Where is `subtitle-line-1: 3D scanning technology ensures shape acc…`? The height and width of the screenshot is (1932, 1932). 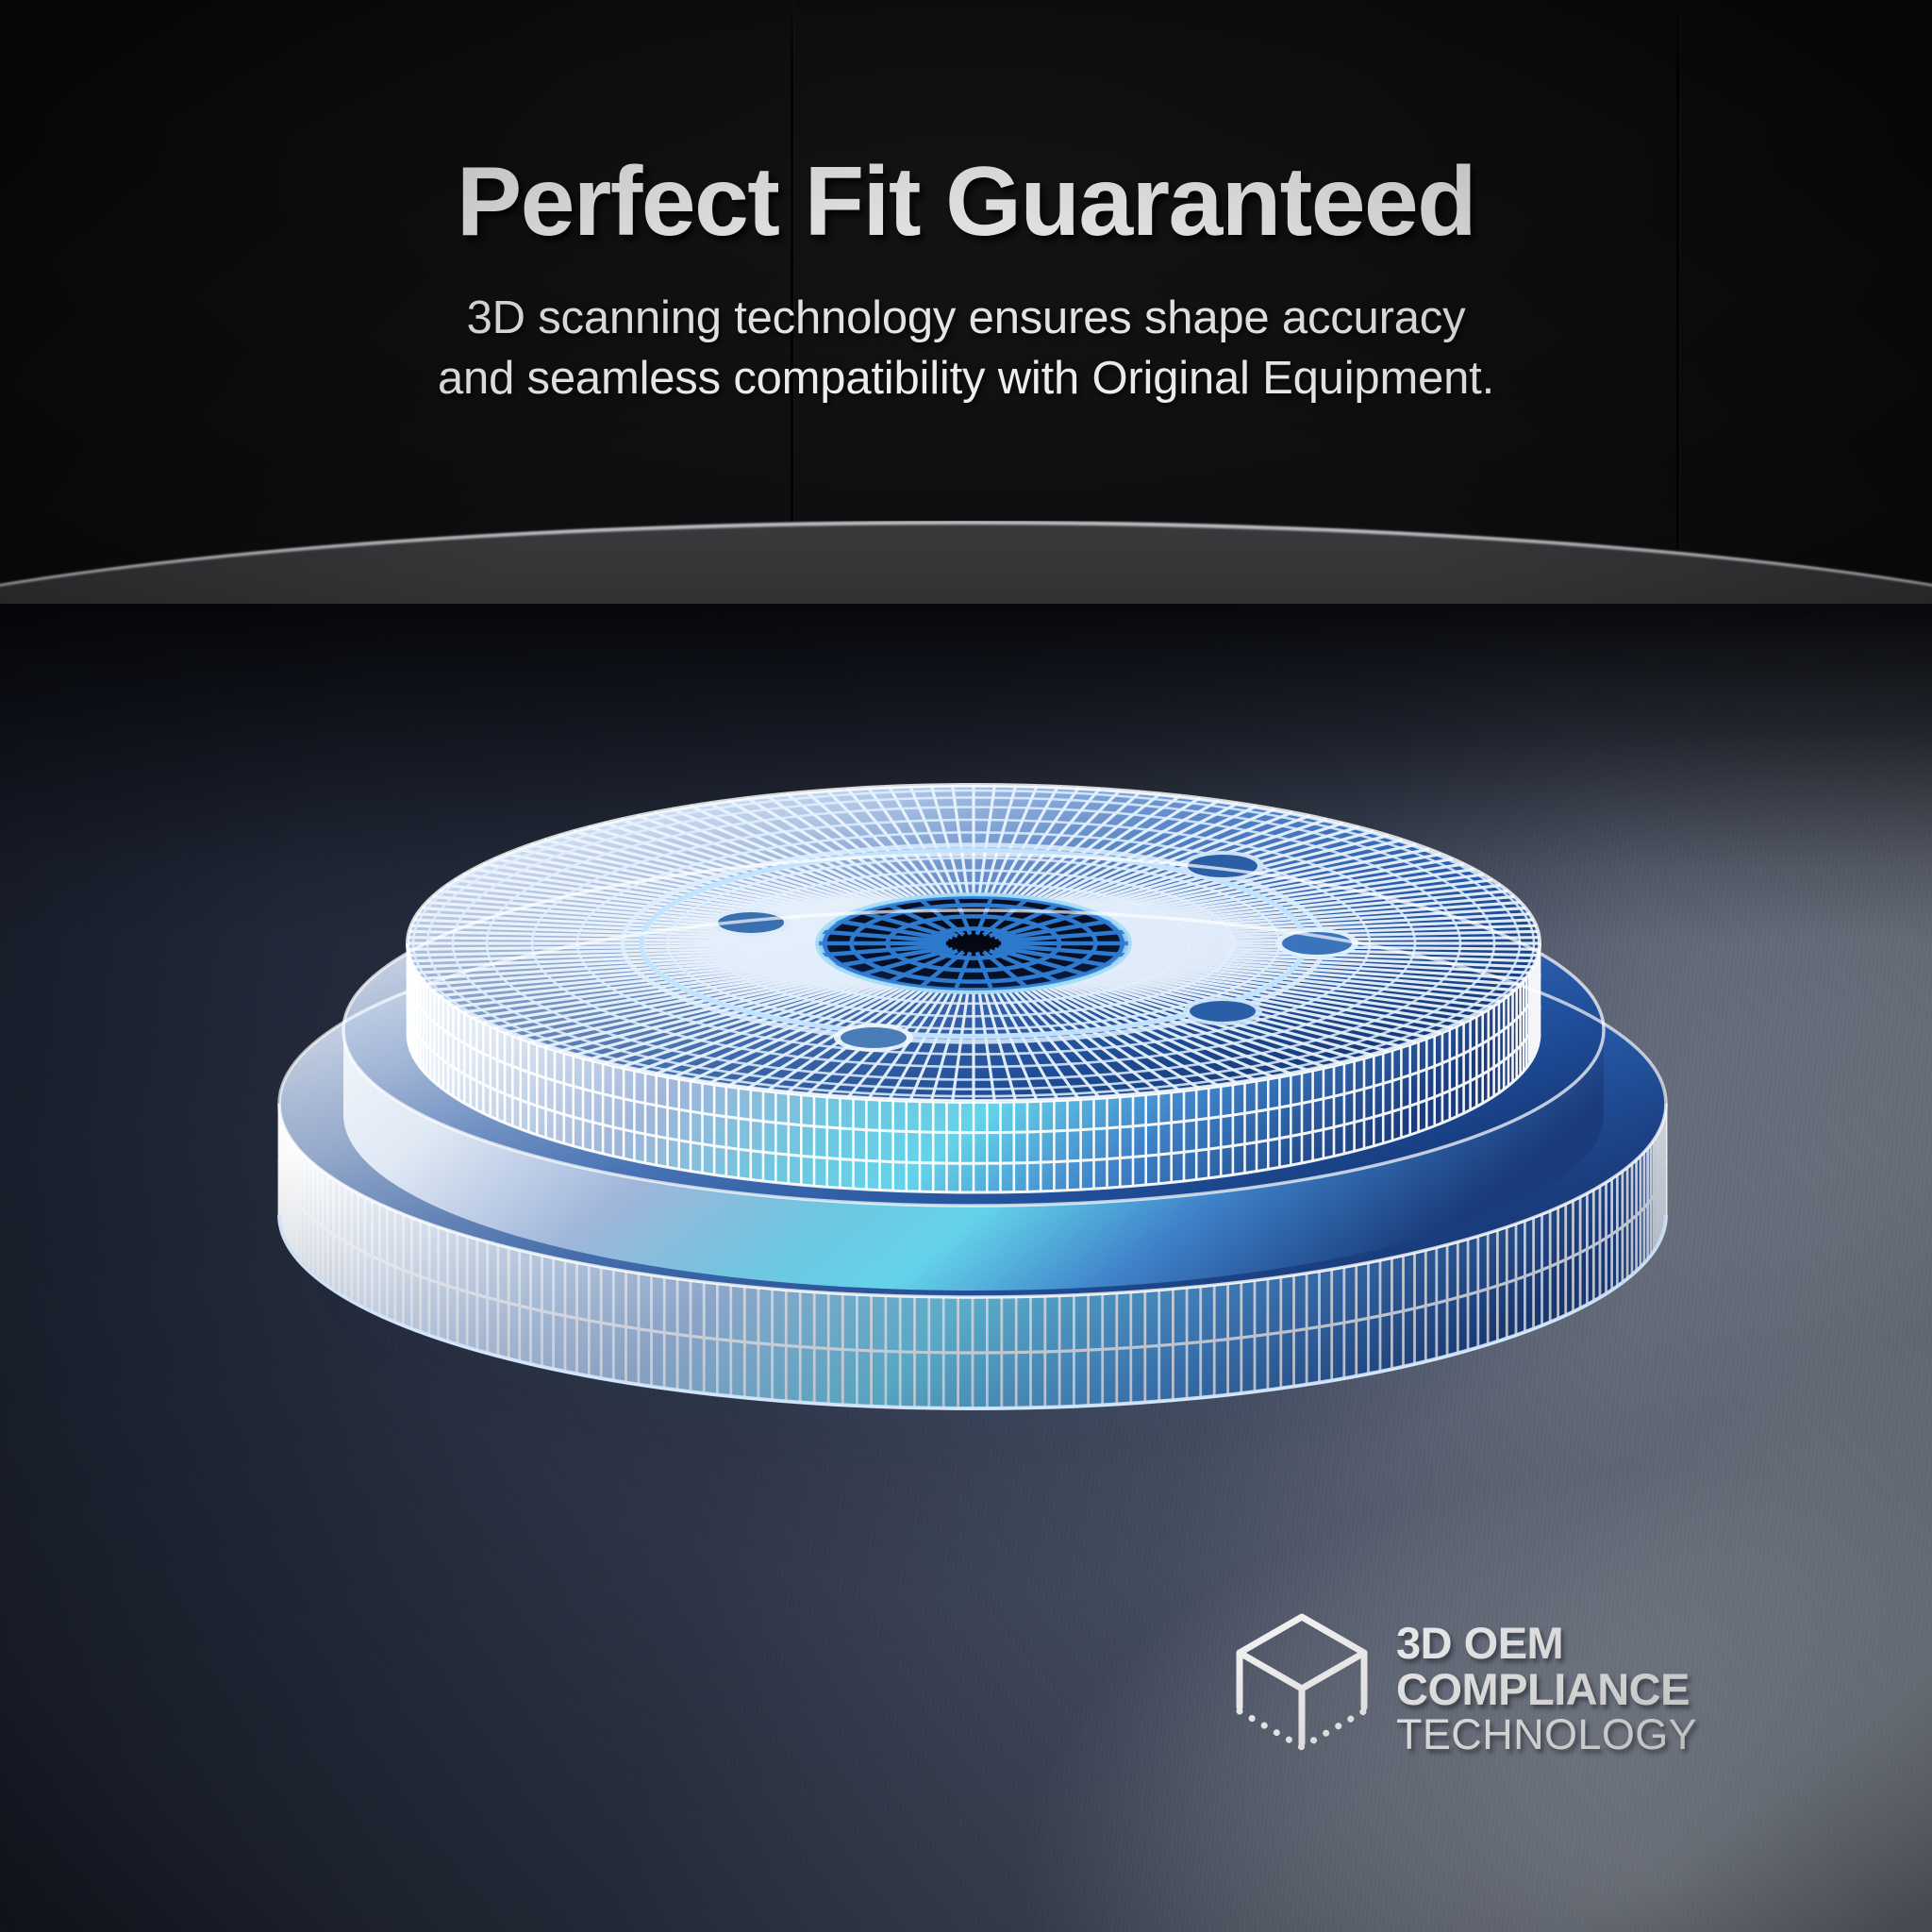 subtitle-line-1: 3D scanning technology ensures shape acc… is located at coordinates (966, 317).